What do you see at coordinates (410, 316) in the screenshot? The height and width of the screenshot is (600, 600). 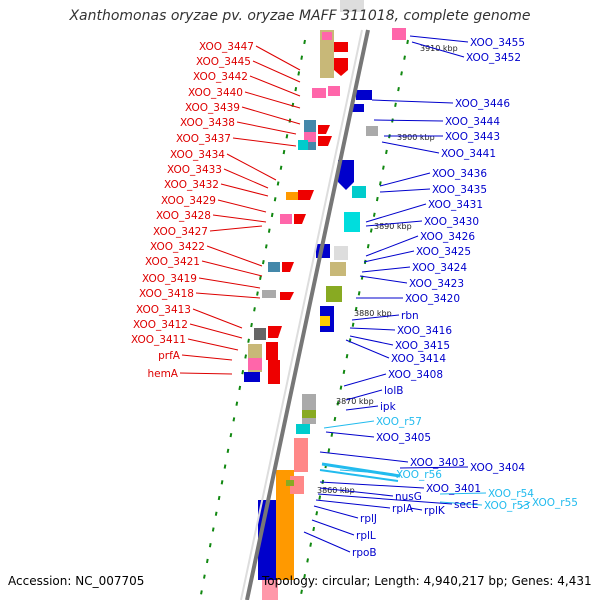 I see `right-gene-label: rbn` at bounding box center [410, 316].